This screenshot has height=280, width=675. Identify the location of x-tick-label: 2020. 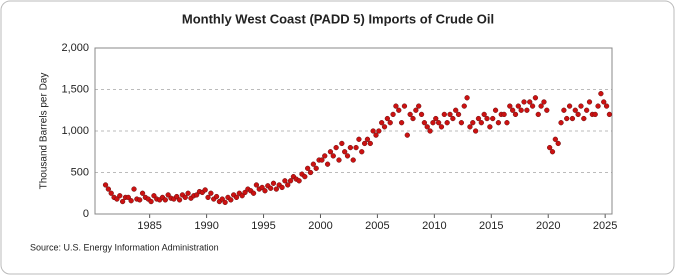
(548, 226).